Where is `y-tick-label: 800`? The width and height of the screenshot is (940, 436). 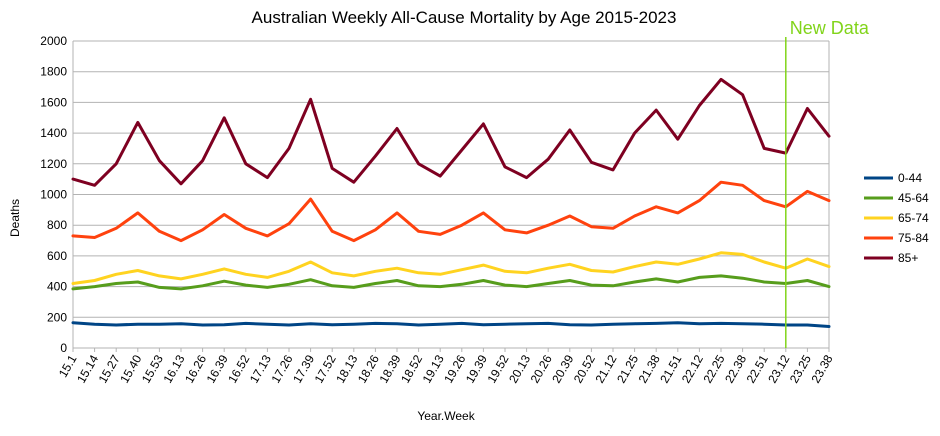
y-tick-label: 800 is located at coordinates (57, 225).